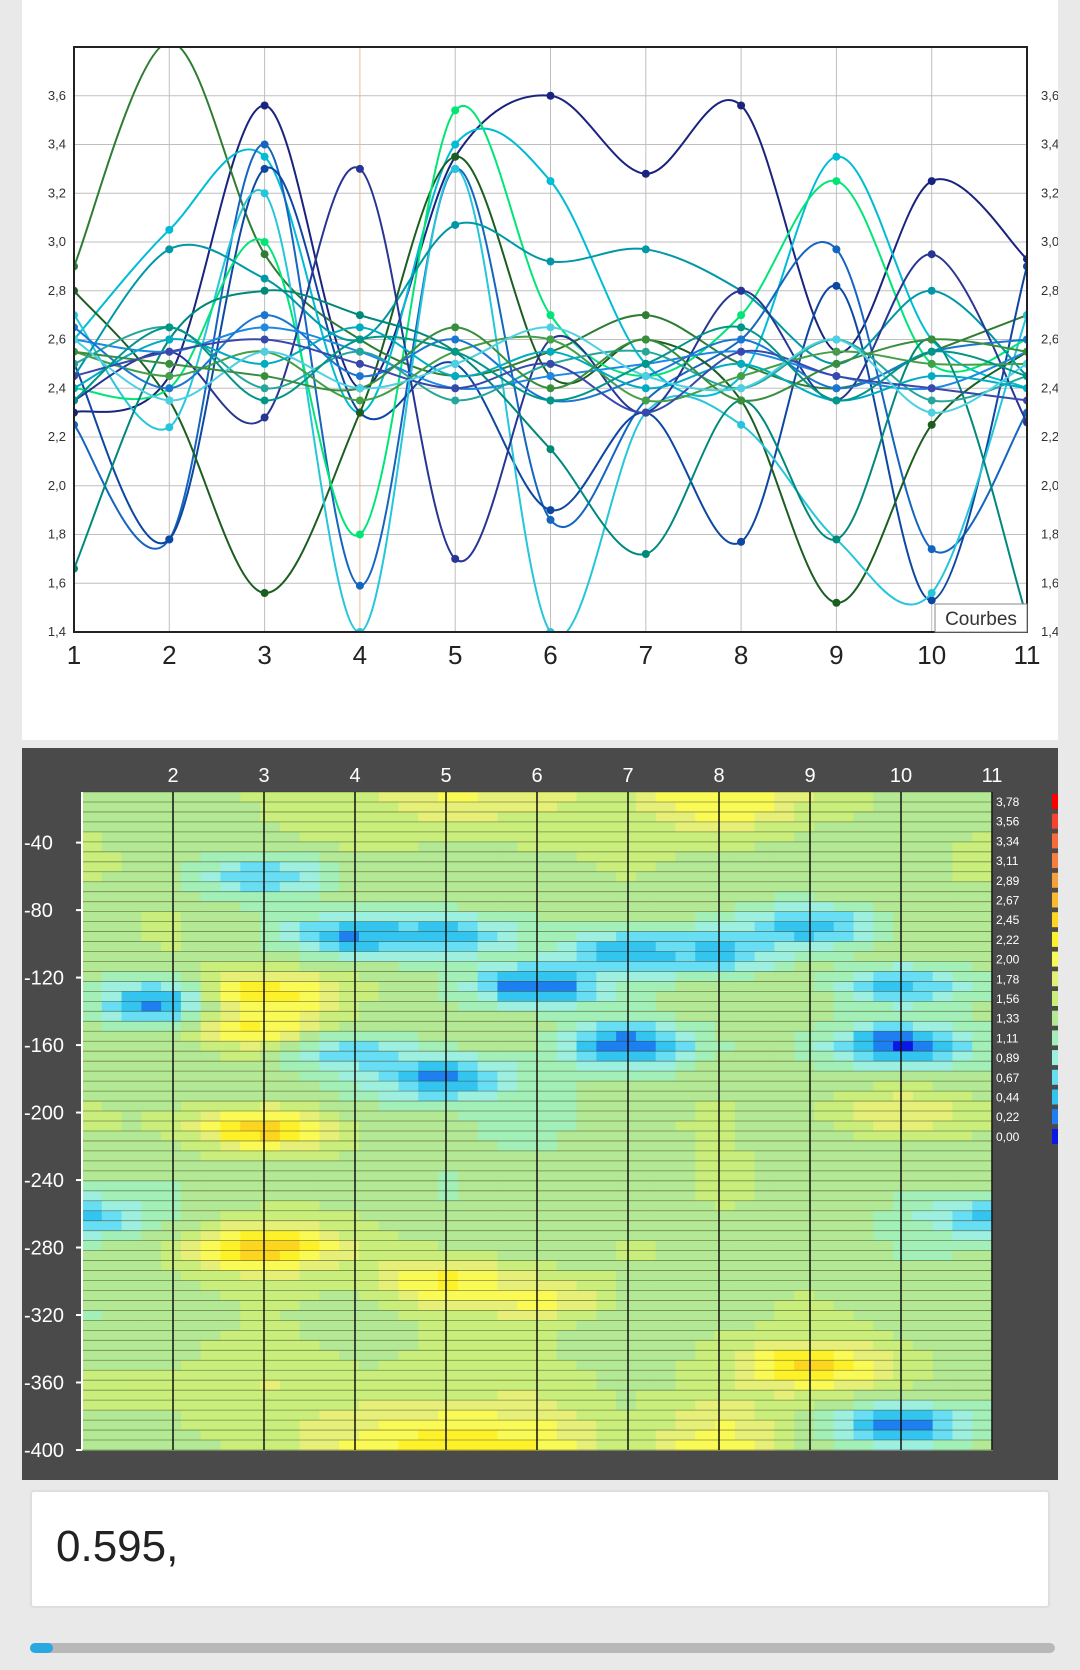 The width and height of the screenshot is (1080, 1670). I want to click on colorbar-label: 0,00, so click(1008, 1137).